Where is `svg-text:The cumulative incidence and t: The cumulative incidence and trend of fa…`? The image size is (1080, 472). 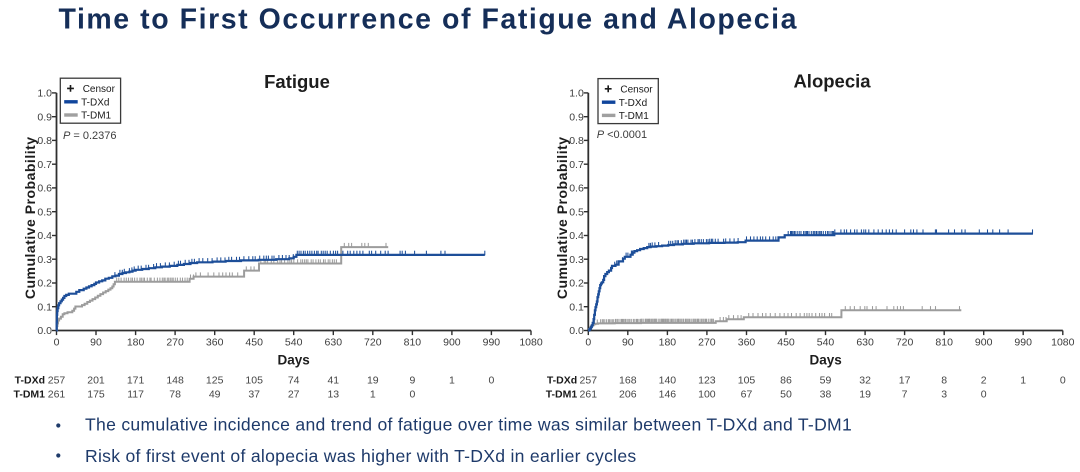
svg-text:The cumulative incidence and t: The cumulative incidence and trend of fa… is located at coordinates (468, 425).